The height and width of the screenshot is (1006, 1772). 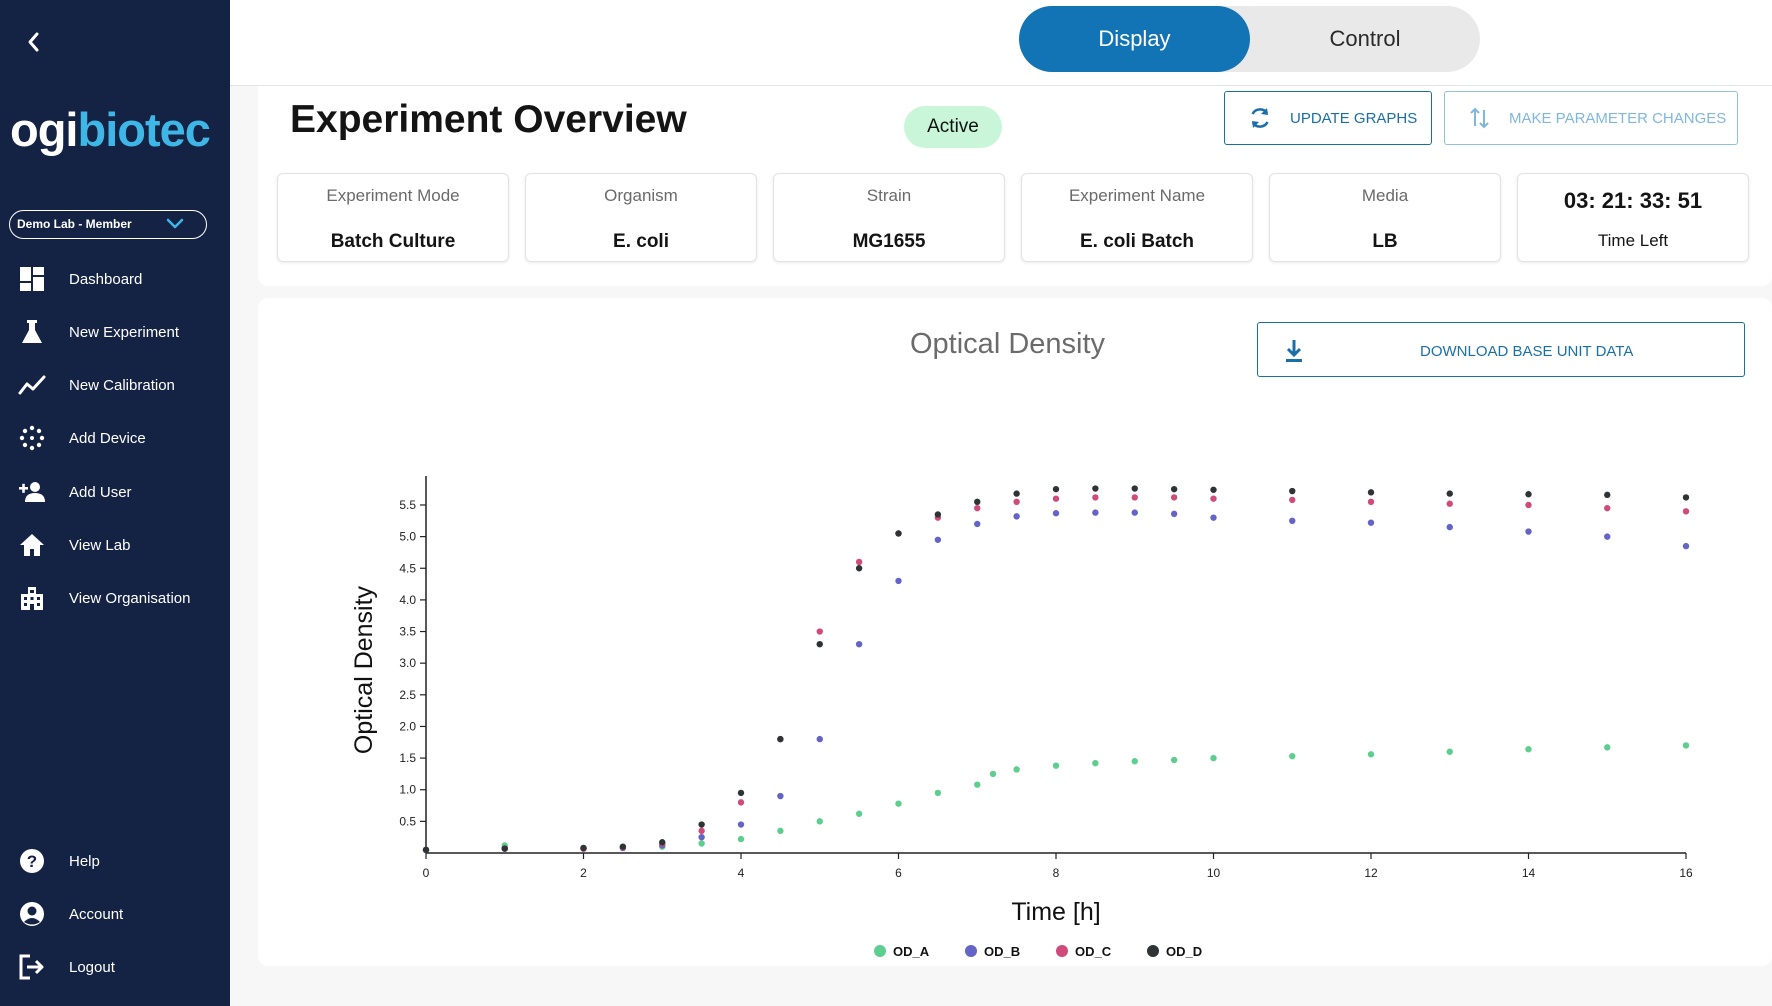 What do you see at coordinates (641, 195) in the screenshot?
I see `card-label: Organism` at bounding box center [641, 195].